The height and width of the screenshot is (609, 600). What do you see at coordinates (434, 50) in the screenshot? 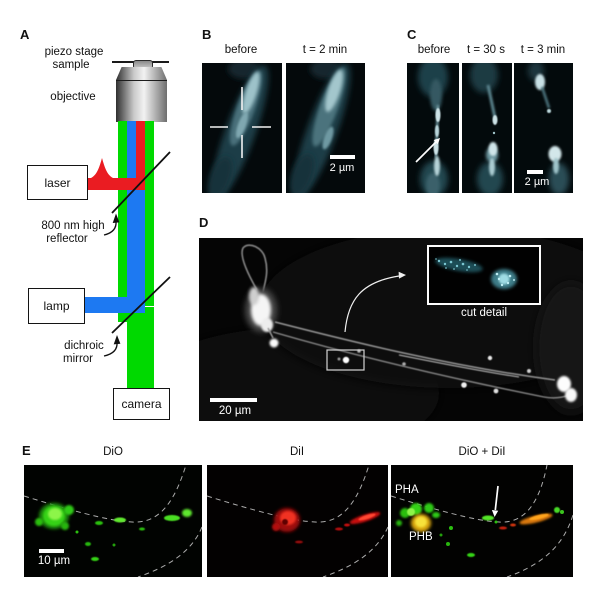
I see `panel-c-title-before: before` at bounding box center [434, 50].